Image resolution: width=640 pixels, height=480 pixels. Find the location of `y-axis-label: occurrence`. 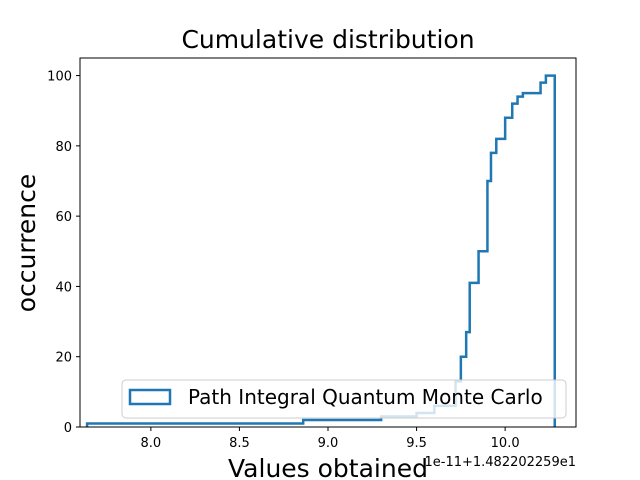

y-axis-label: occurrence is located at coordinates (26, 243).